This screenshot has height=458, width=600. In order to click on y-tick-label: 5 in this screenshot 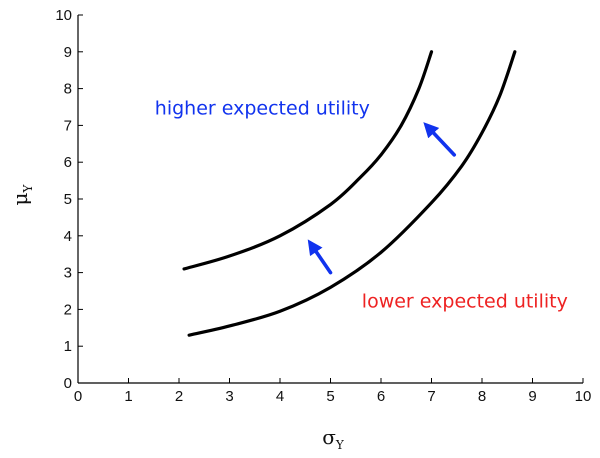, I will do `click(68, 199)`.